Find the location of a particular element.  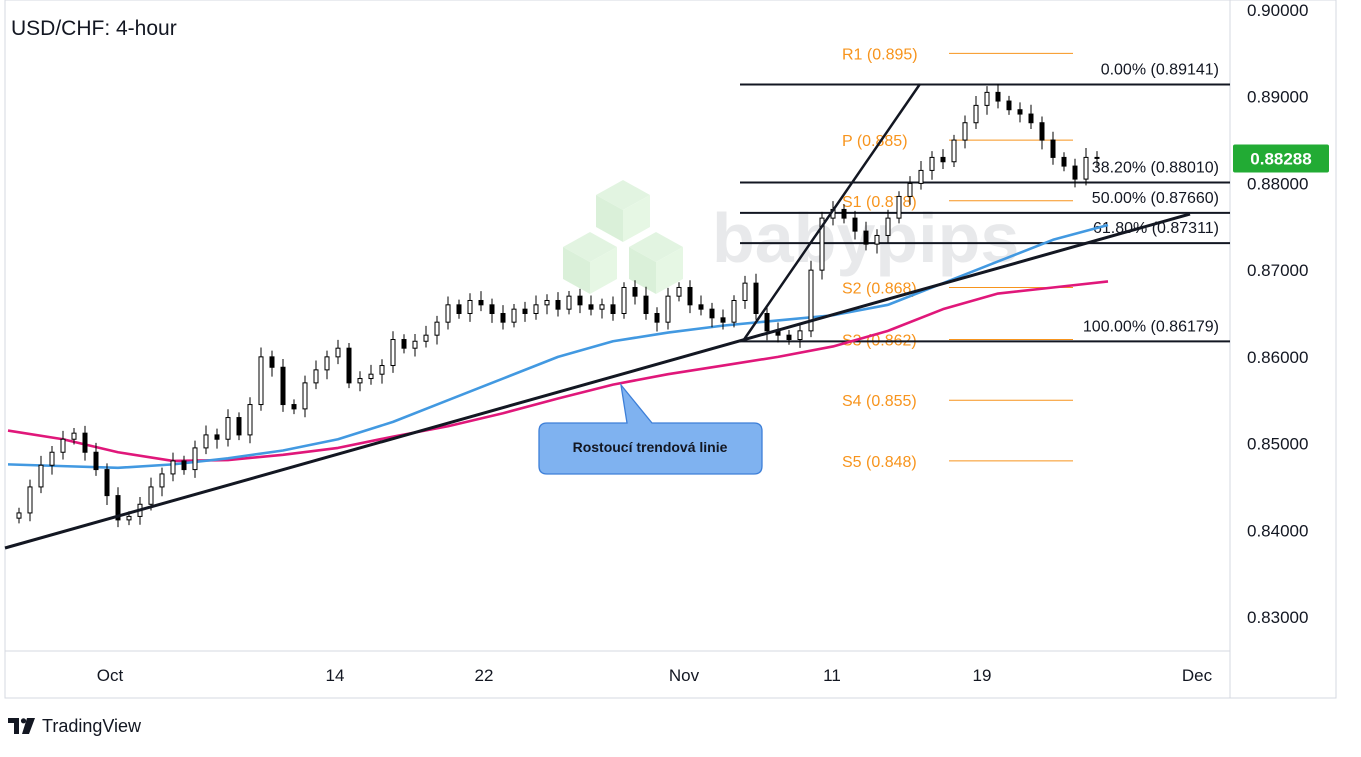

tradingview-brand: TradingView is located at coordinates (92, 725).